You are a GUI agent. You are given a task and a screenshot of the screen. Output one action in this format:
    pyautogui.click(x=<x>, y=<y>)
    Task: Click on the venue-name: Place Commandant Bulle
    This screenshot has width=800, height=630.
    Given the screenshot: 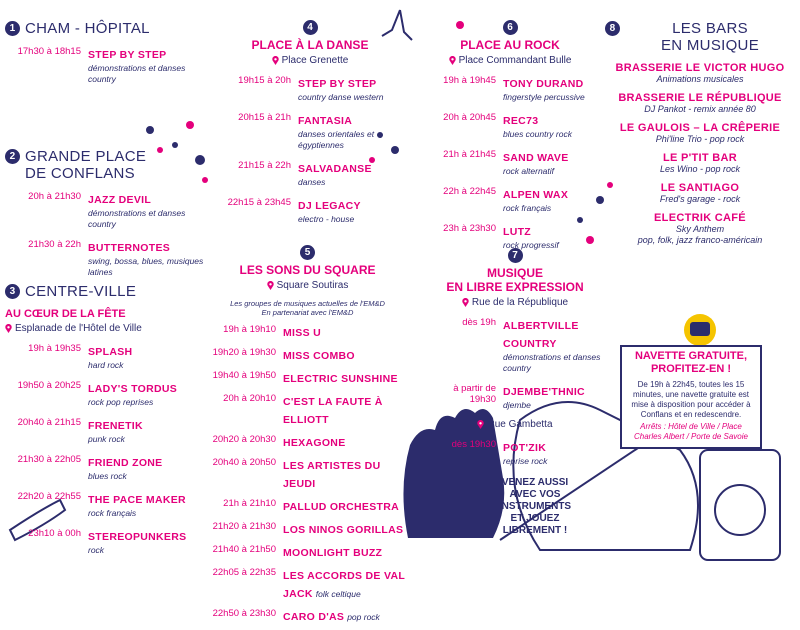 What is the action you would take?
    pyautogui.click(x=515, y=60)
    